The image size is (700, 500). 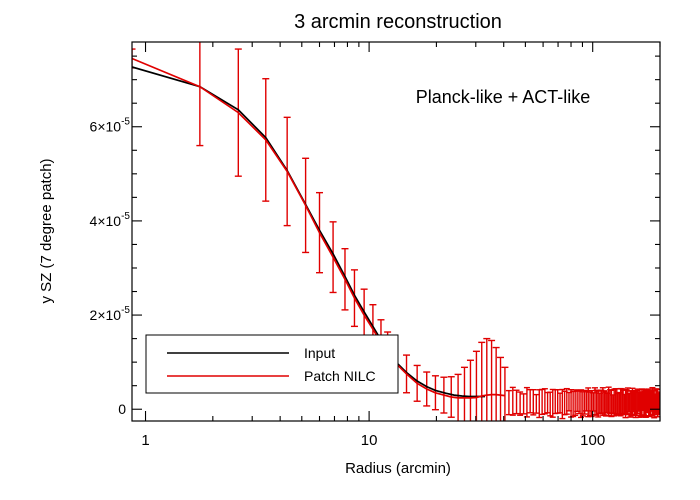 What do you see at coordinates (319, 353) in the screenshot?
I see `legend-label-input: Input` at bounding box center [319, 353].